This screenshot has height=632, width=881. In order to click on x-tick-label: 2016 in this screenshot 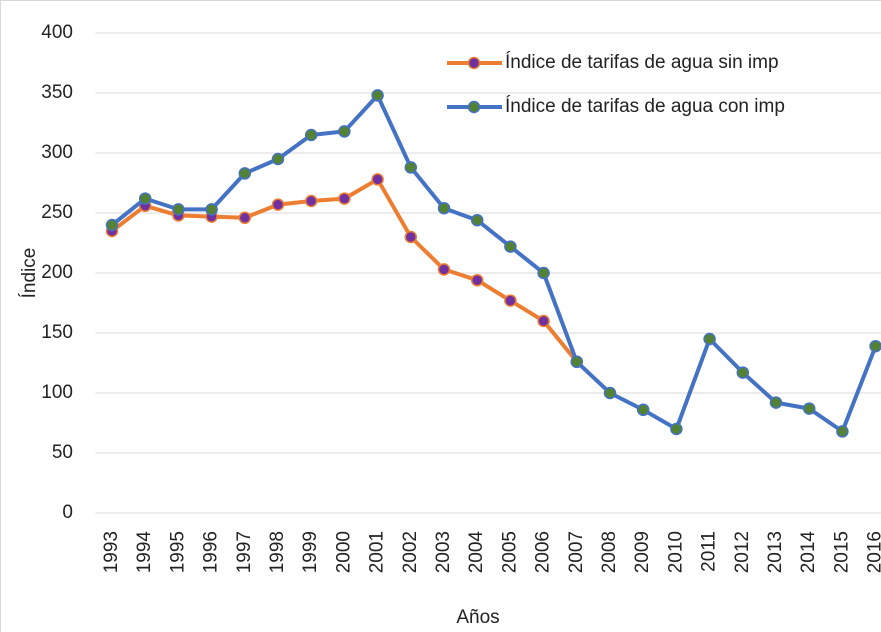, I will do `click(873, 552)`.